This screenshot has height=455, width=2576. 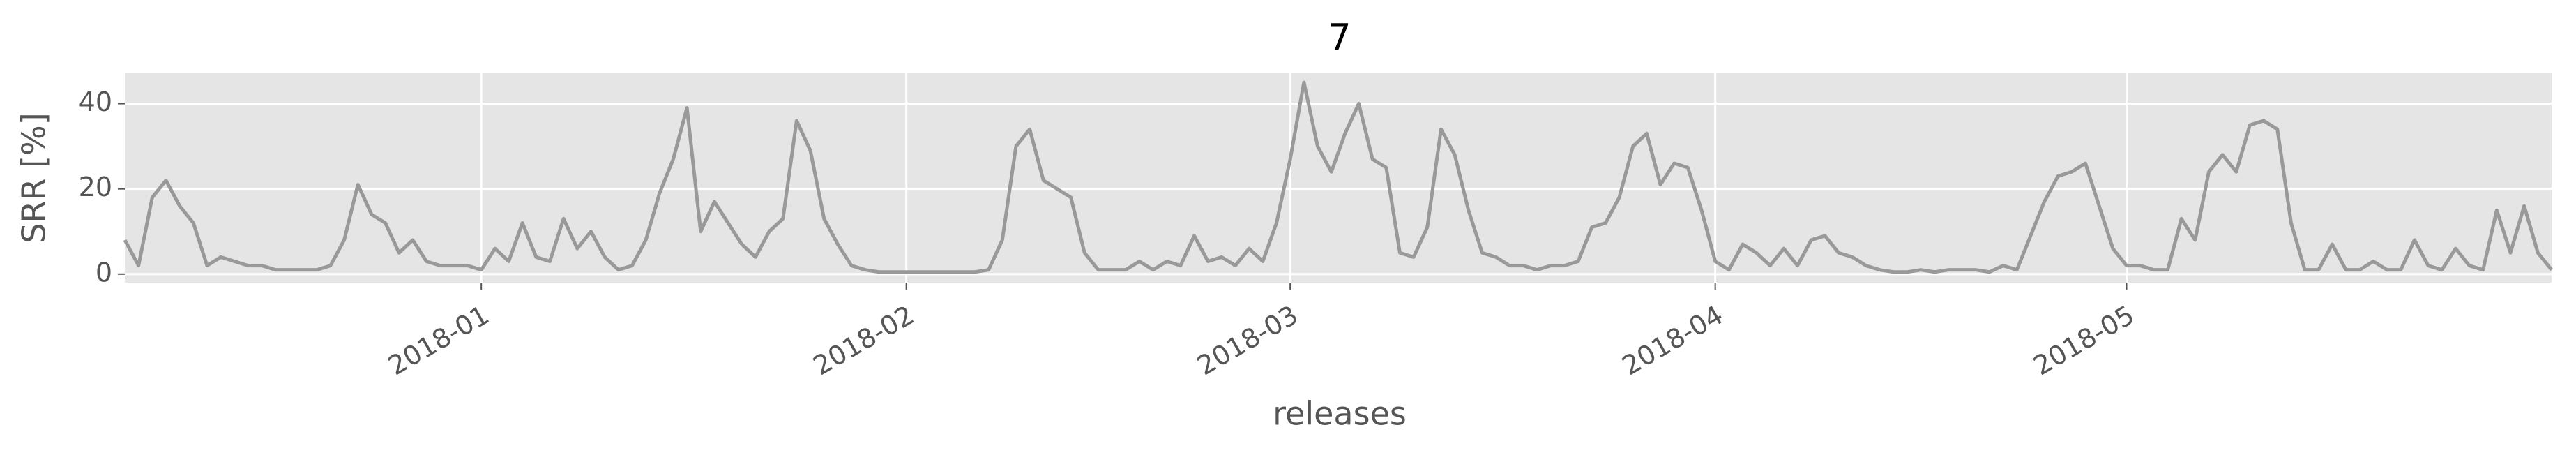 I want to click on x-tick-label: 2018-01, so click(x=438, y=340).